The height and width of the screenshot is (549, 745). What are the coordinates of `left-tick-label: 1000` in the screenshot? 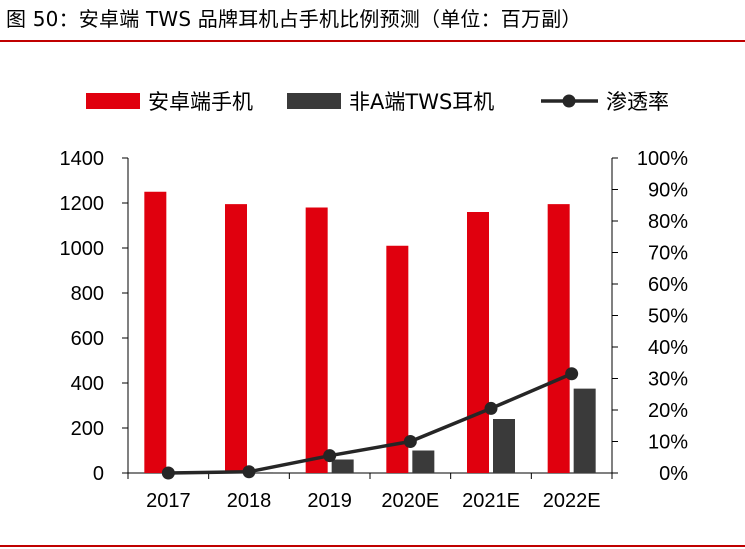 It's located at (82, 249).